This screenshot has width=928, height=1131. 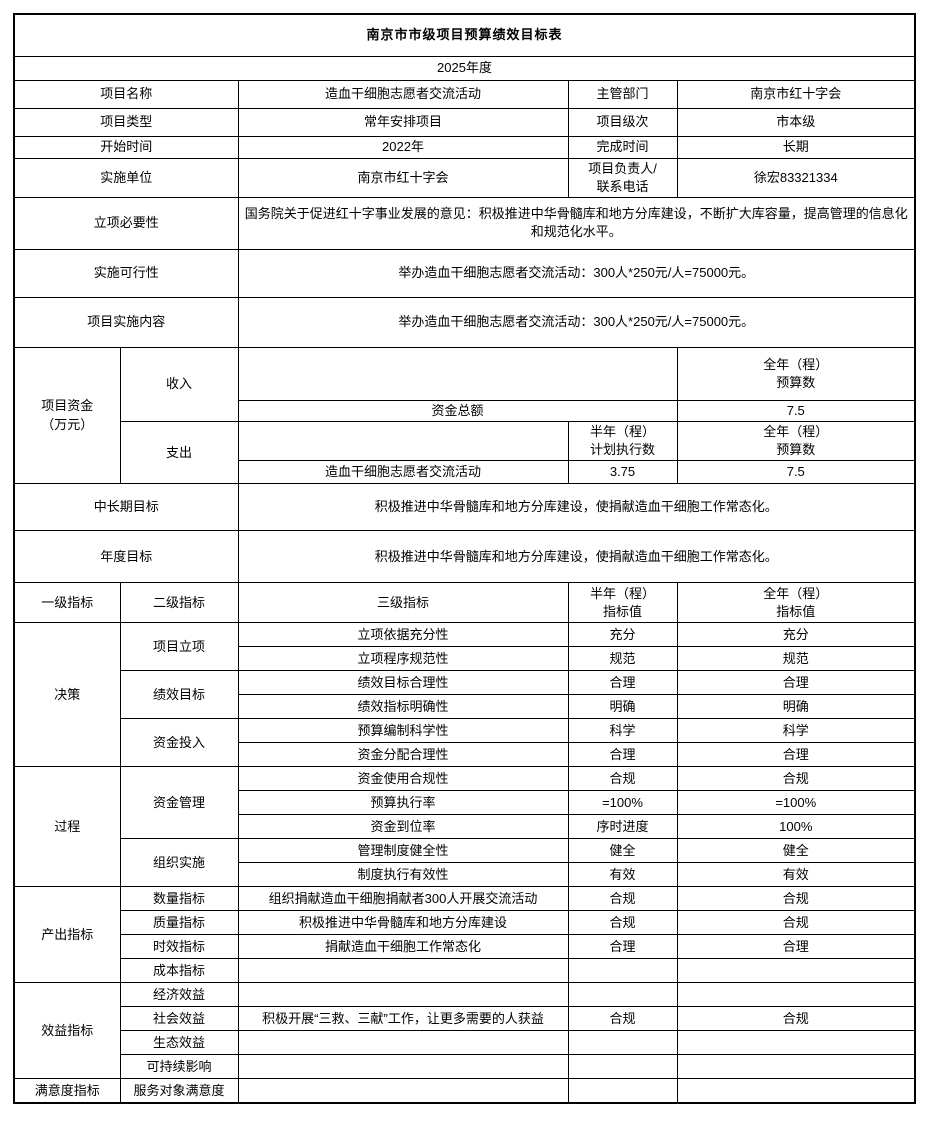 I want to click on feasibility-label: 实施可行性, so click(x=126, y=273).